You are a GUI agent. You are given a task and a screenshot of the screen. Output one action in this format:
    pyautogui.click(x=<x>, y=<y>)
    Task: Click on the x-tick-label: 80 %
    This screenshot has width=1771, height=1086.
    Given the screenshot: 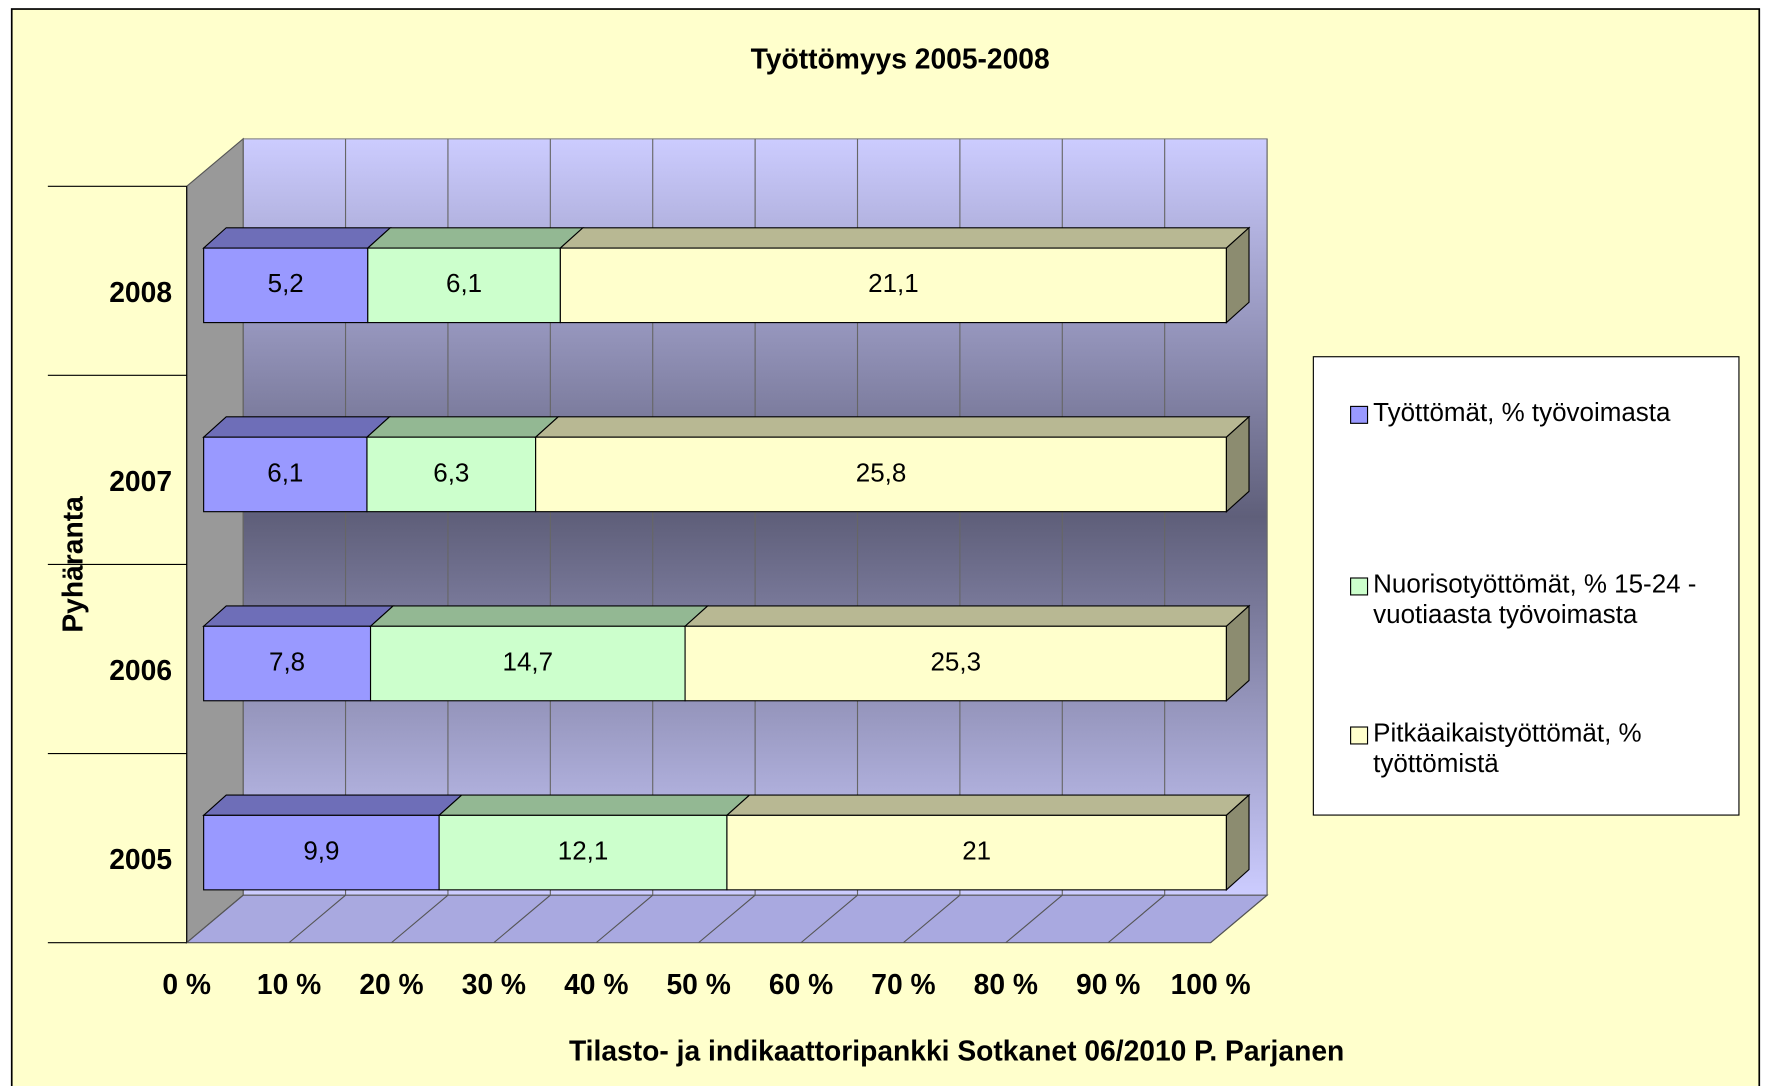 What is the action you would take?
    pyautogui.click(x=1006, y=984)
    